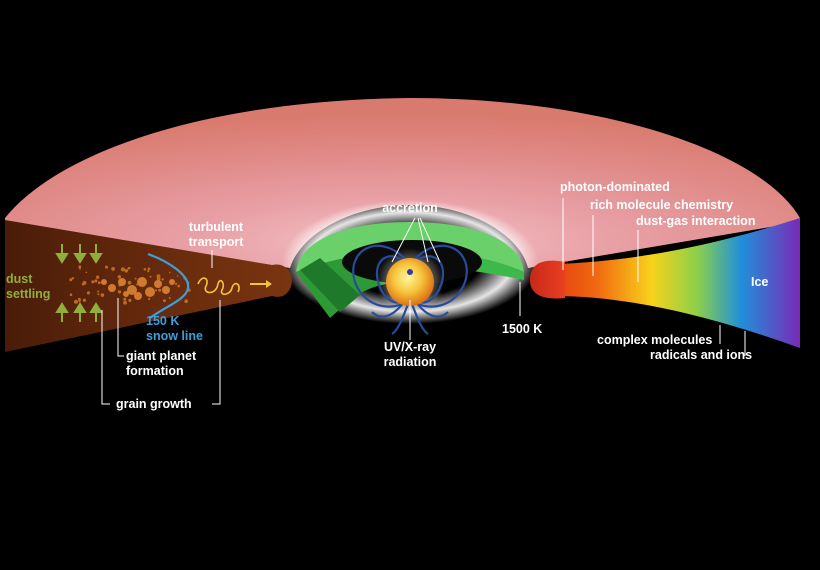 The width and height of the screenshot is (820, 570). I want to click on star-pole, so click(410, 272).